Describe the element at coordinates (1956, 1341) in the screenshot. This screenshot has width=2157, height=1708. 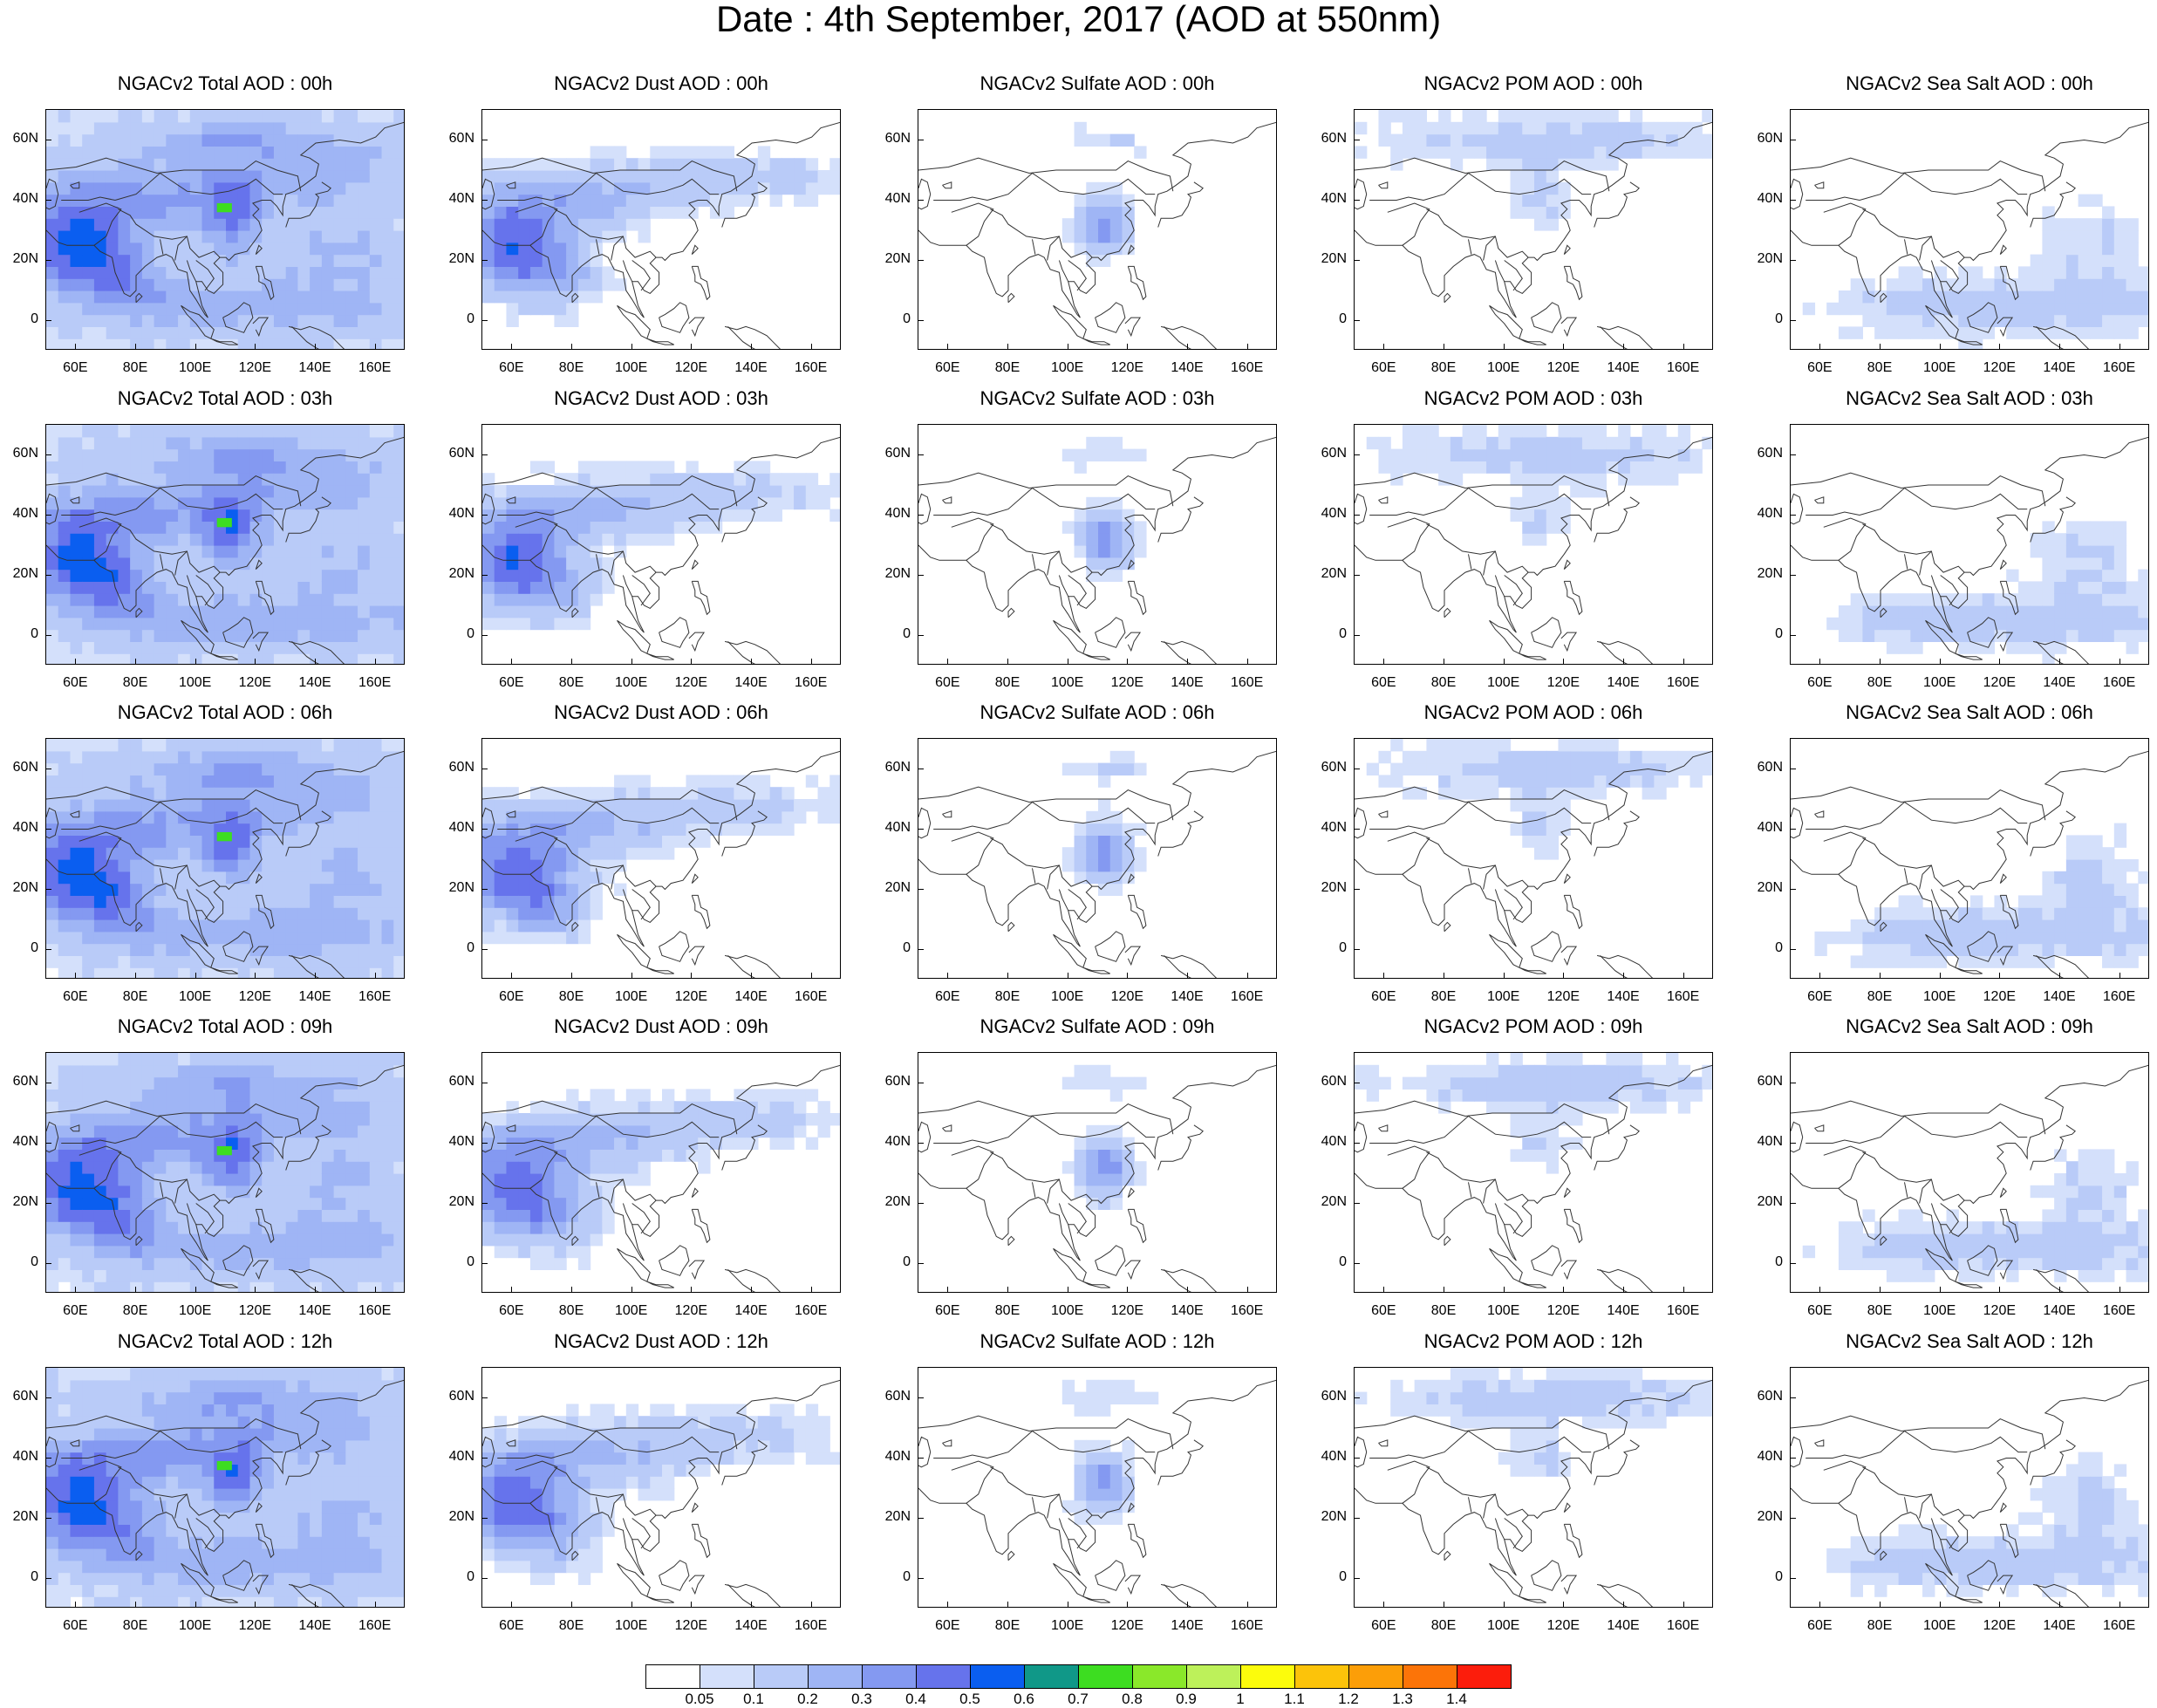
I see `panel-title: NGACv2 Sea Salt AOD : 12h` at that location.